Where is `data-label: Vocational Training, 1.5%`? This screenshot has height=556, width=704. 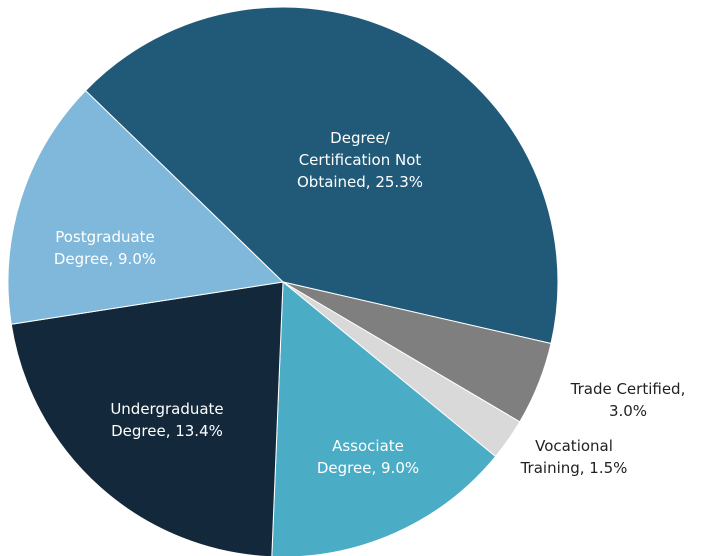 data-label: Vocational Training, 1.5% is located at coordinates (574, 457).